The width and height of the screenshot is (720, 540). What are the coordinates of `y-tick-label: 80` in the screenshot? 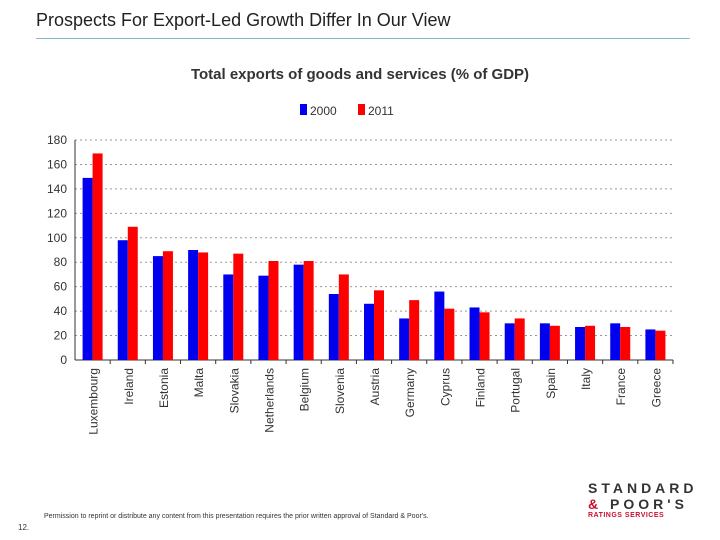 It's located at (61, 262).